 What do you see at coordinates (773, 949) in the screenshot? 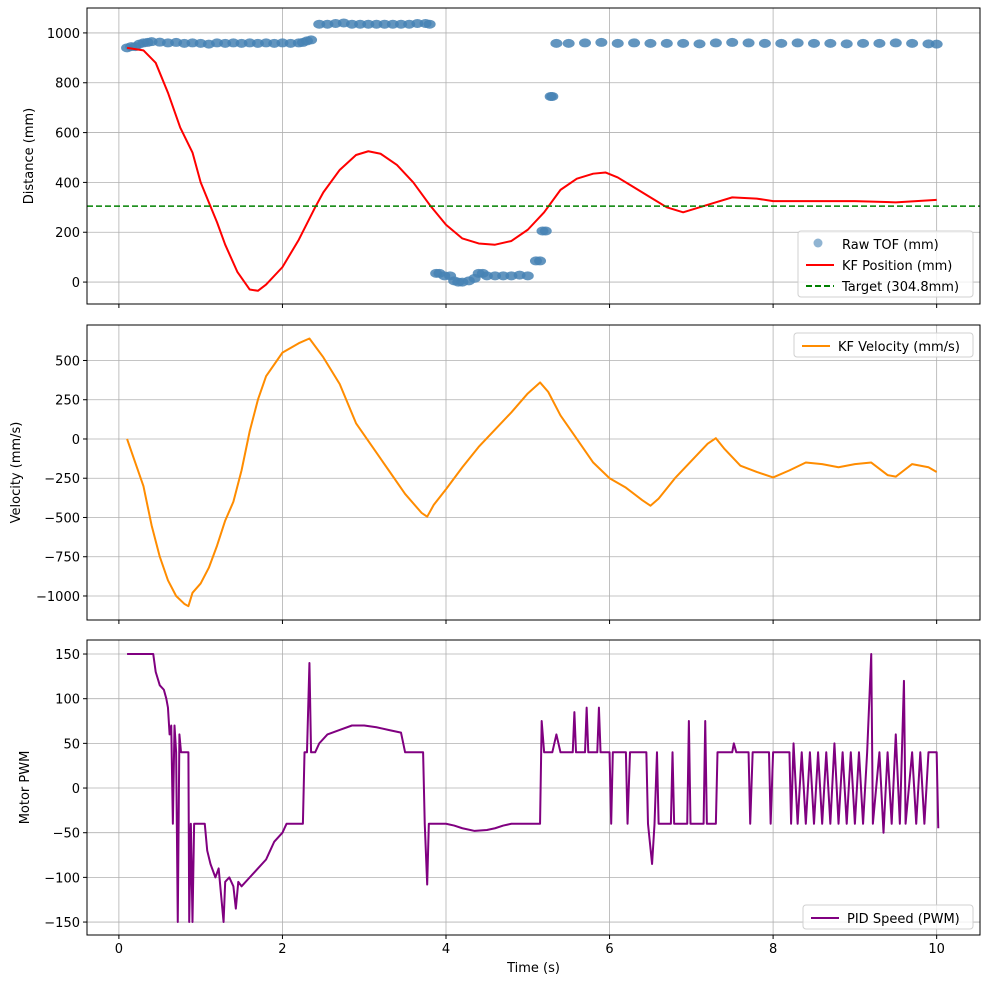
I see `x-tick-label: 8` at bounding box center [773, 949].